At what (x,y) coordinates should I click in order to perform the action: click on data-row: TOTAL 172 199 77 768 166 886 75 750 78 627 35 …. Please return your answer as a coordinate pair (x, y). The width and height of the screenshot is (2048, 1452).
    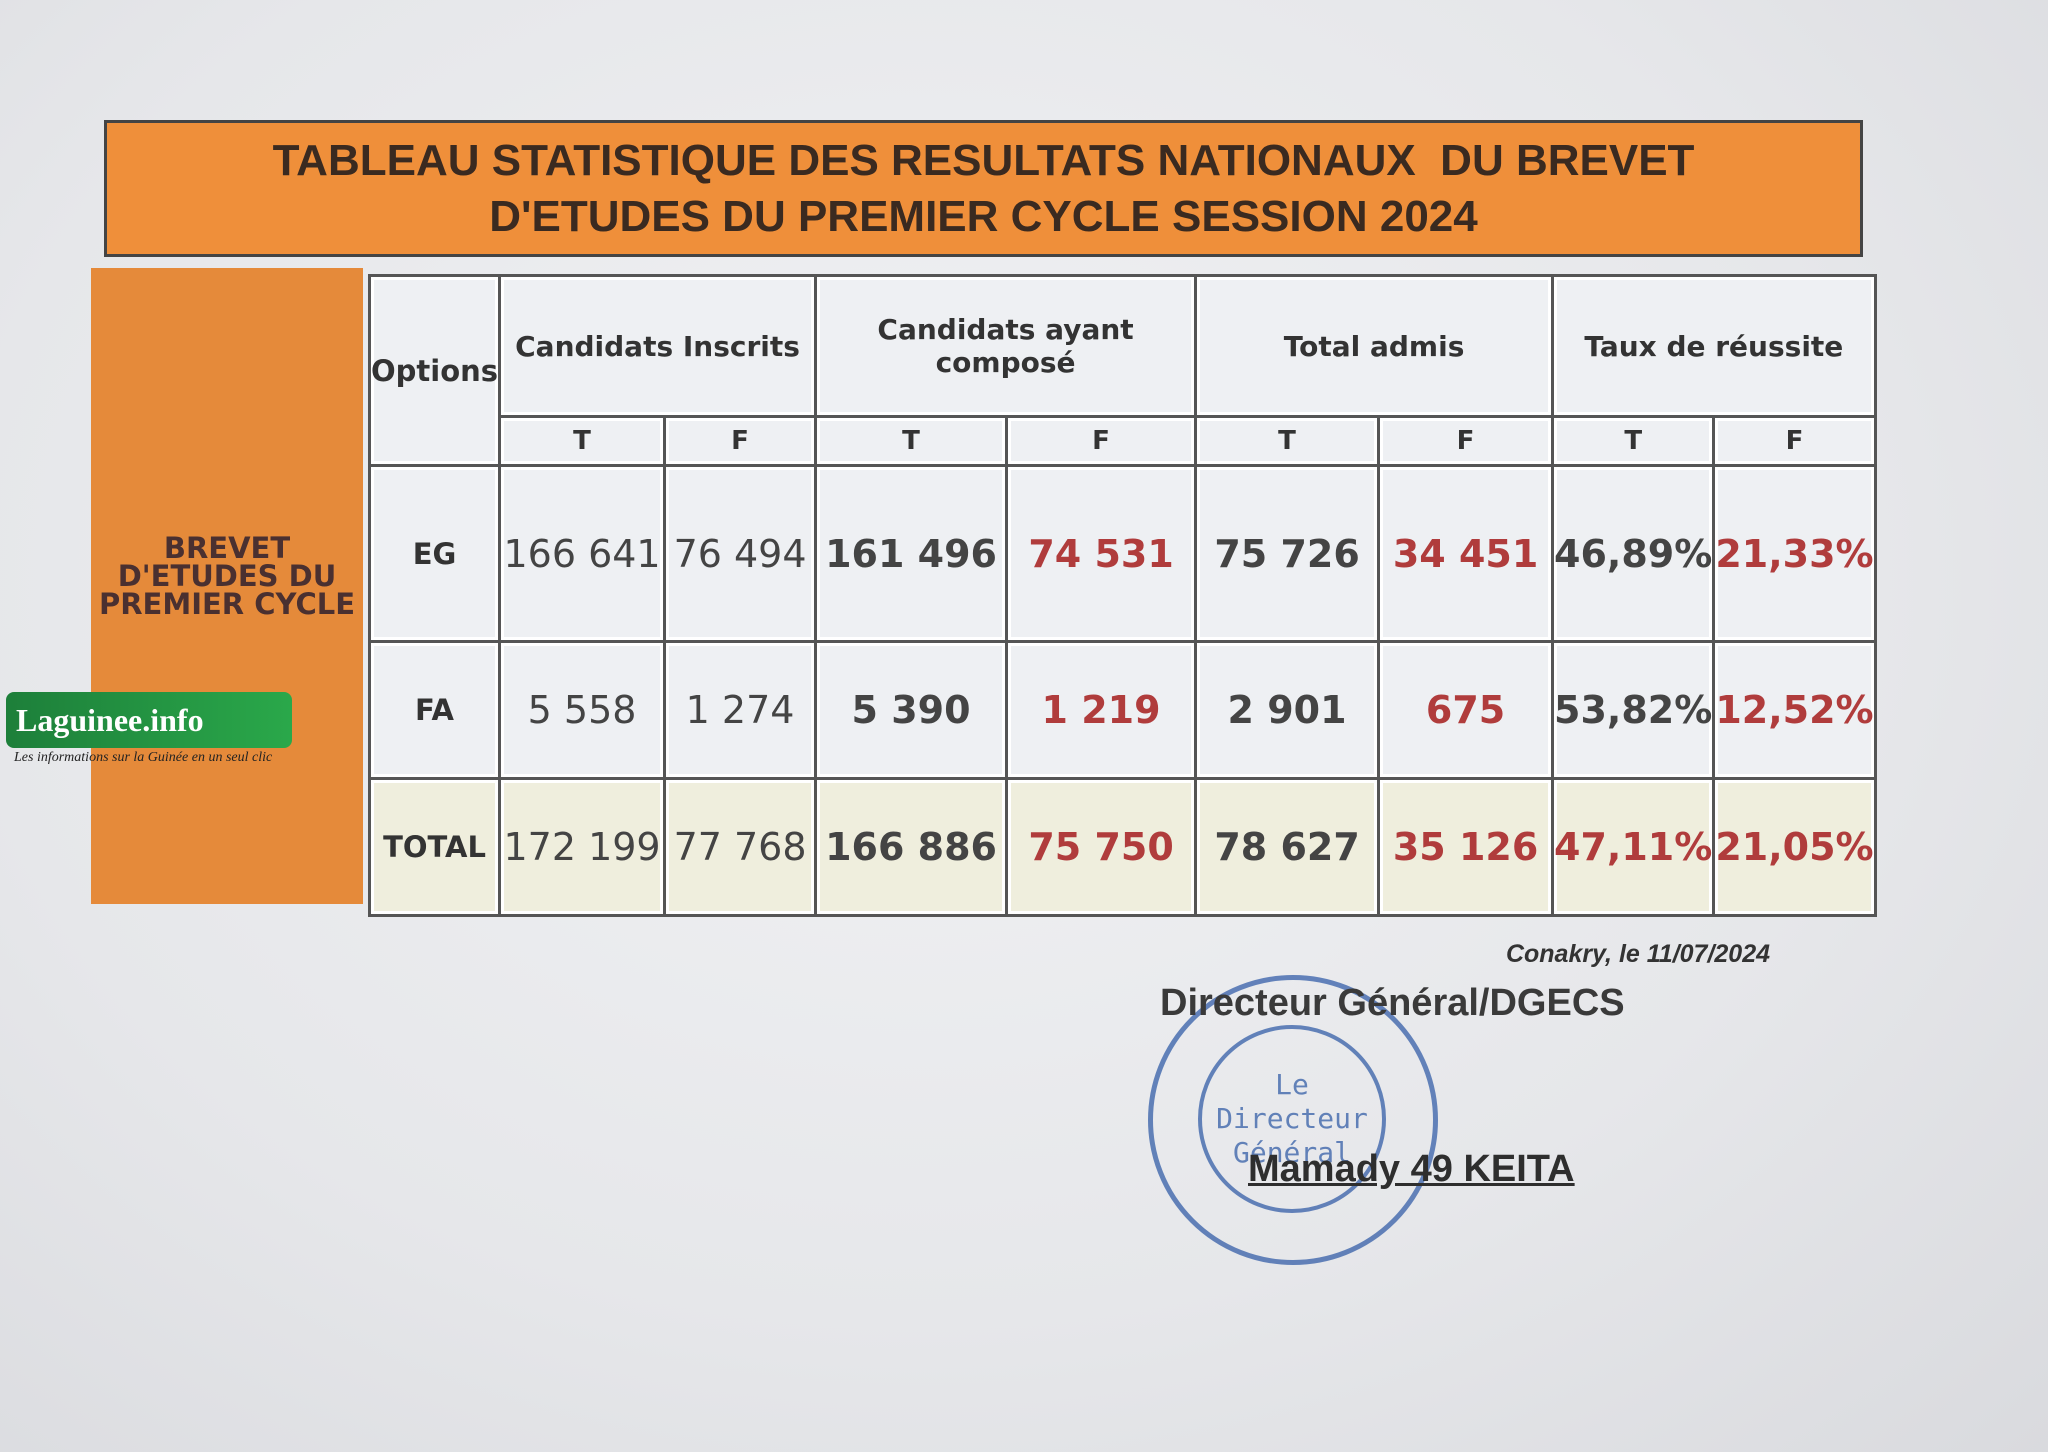
    Looking at the image, I should click on (1122, 847).